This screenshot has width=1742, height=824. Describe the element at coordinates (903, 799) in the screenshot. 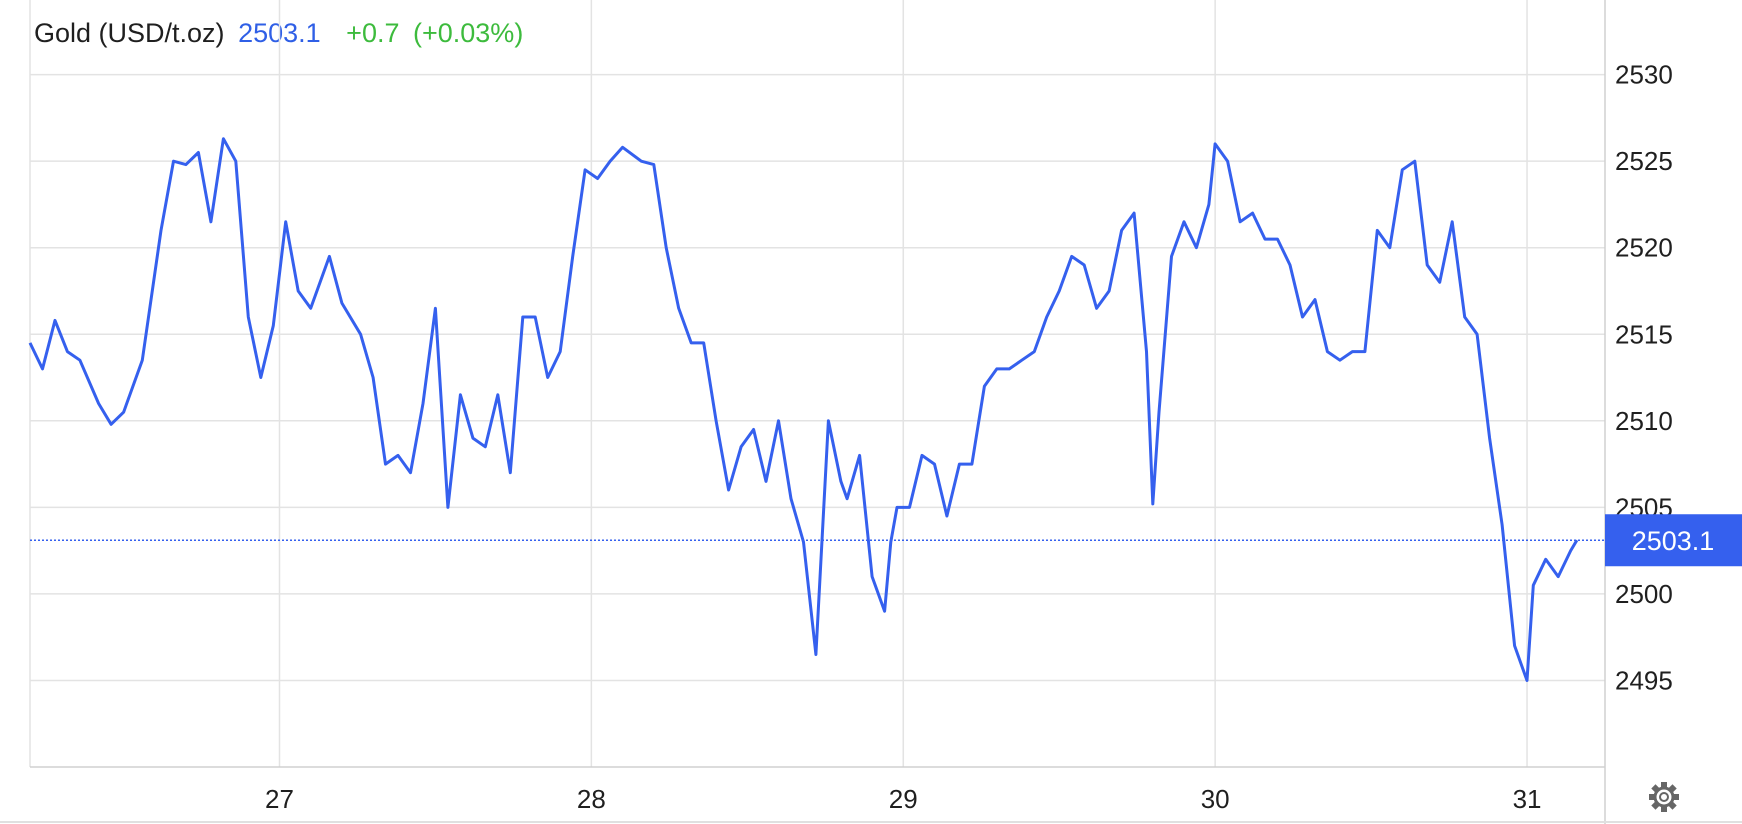

I see `x-tick-label: 29` at that location.